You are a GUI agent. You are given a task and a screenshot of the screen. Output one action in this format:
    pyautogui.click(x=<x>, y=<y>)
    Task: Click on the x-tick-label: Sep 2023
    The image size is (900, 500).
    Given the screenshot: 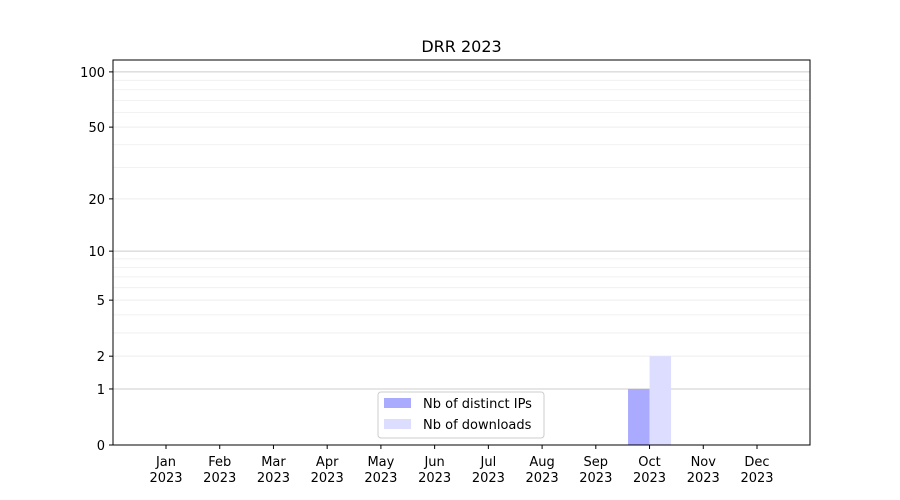 What is the action you would take?
    pyautogui.click(x=595, y=470)
    